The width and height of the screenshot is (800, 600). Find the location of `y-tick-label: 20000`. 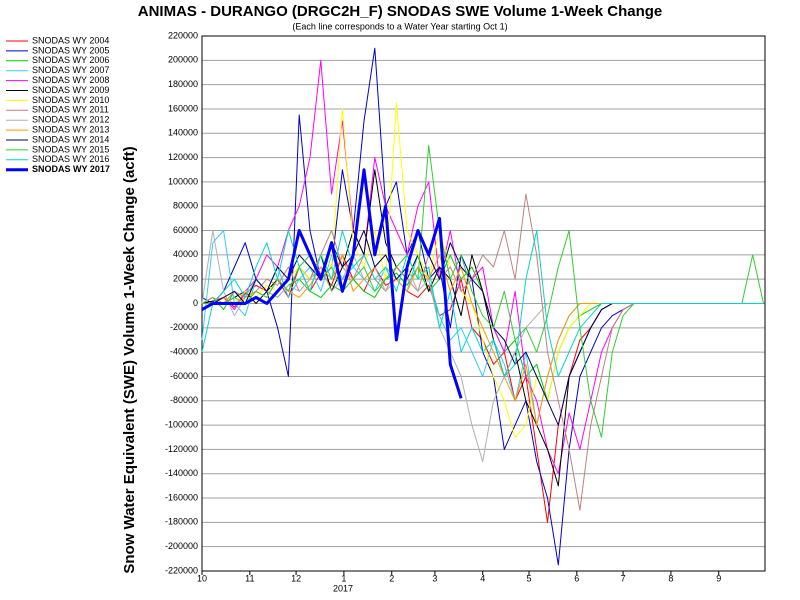

y-tick-label: 20000 is located at coordinates (185, 279).